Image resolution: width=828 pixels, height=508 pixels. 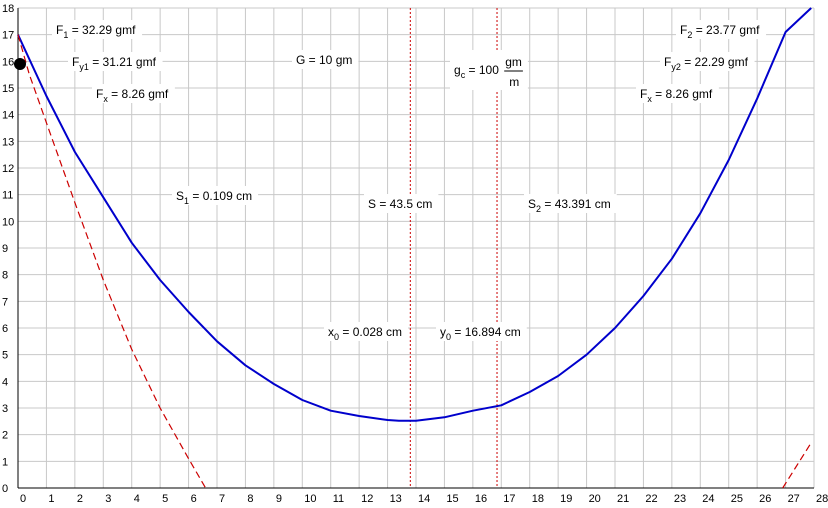 I want to click on x-tick-label: 11, so click(x=338, y=499).